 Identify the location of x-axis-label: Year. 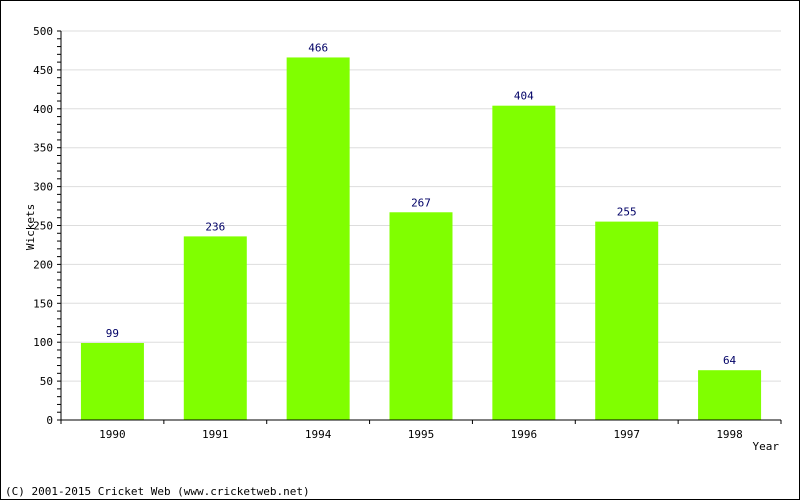
(766, 446).